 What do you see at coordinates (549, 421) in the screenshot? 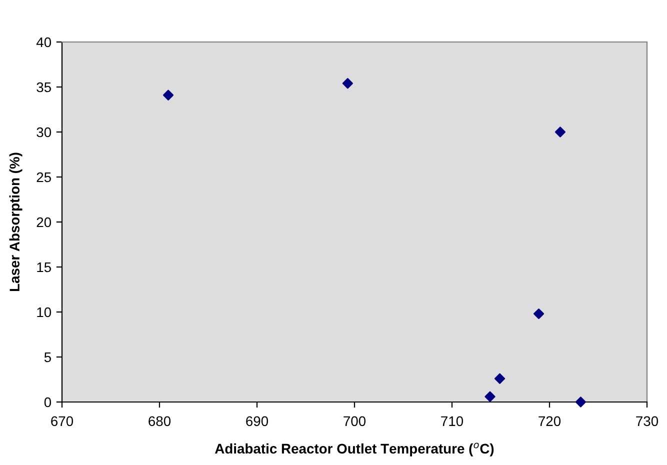
I see `x-tick-label: 720` at bounding box center [549, 421].